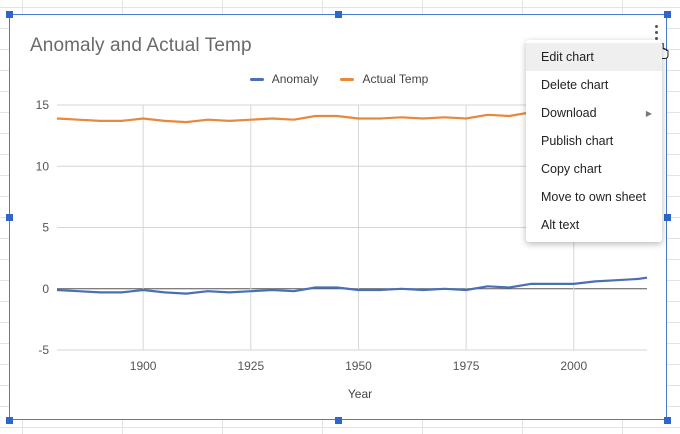  Describe the element at coordinates (45, 228) in the screenshot. I see `y-tick-label: 5` at that location.